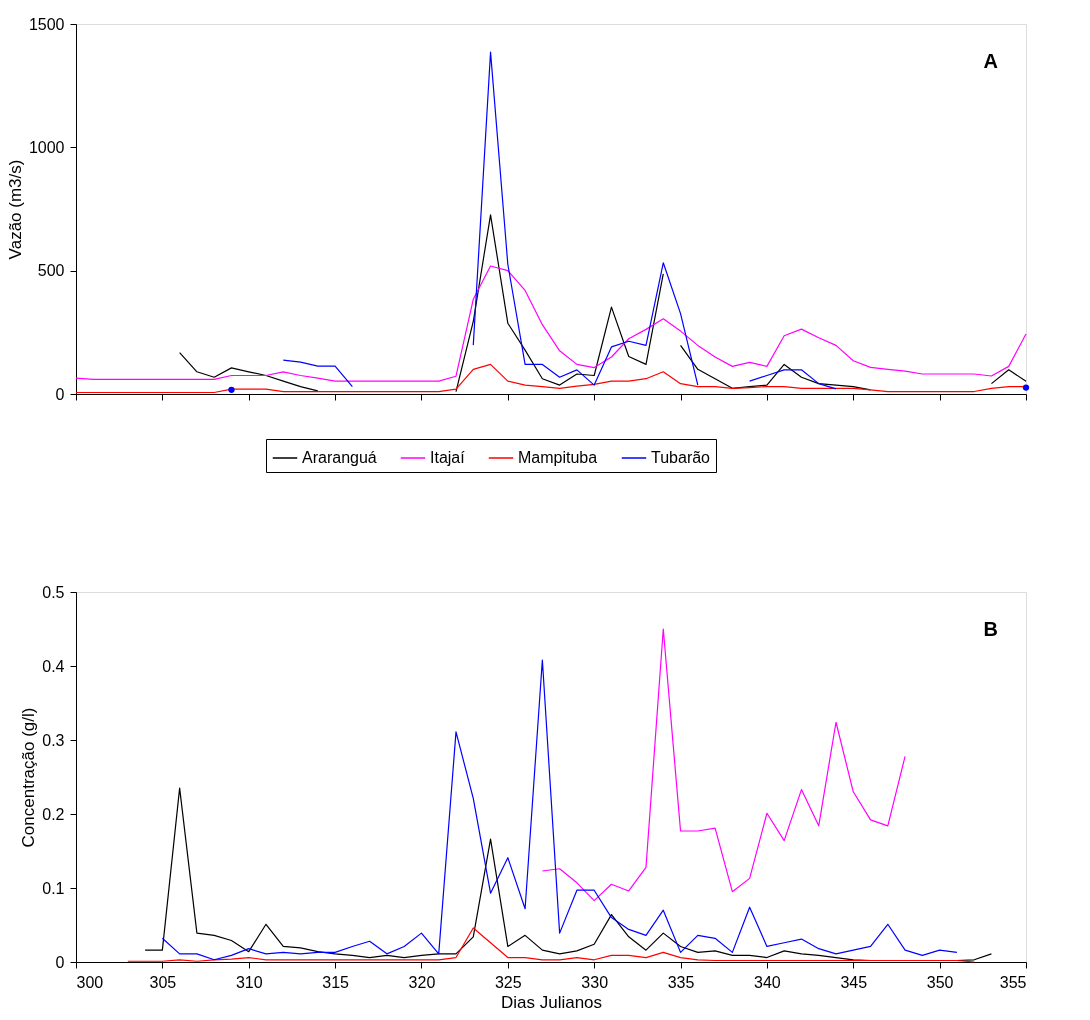 The width and height of the screenshot is (1090, 1020). I want to click on x-tick-label: 350, so click(940, 982).